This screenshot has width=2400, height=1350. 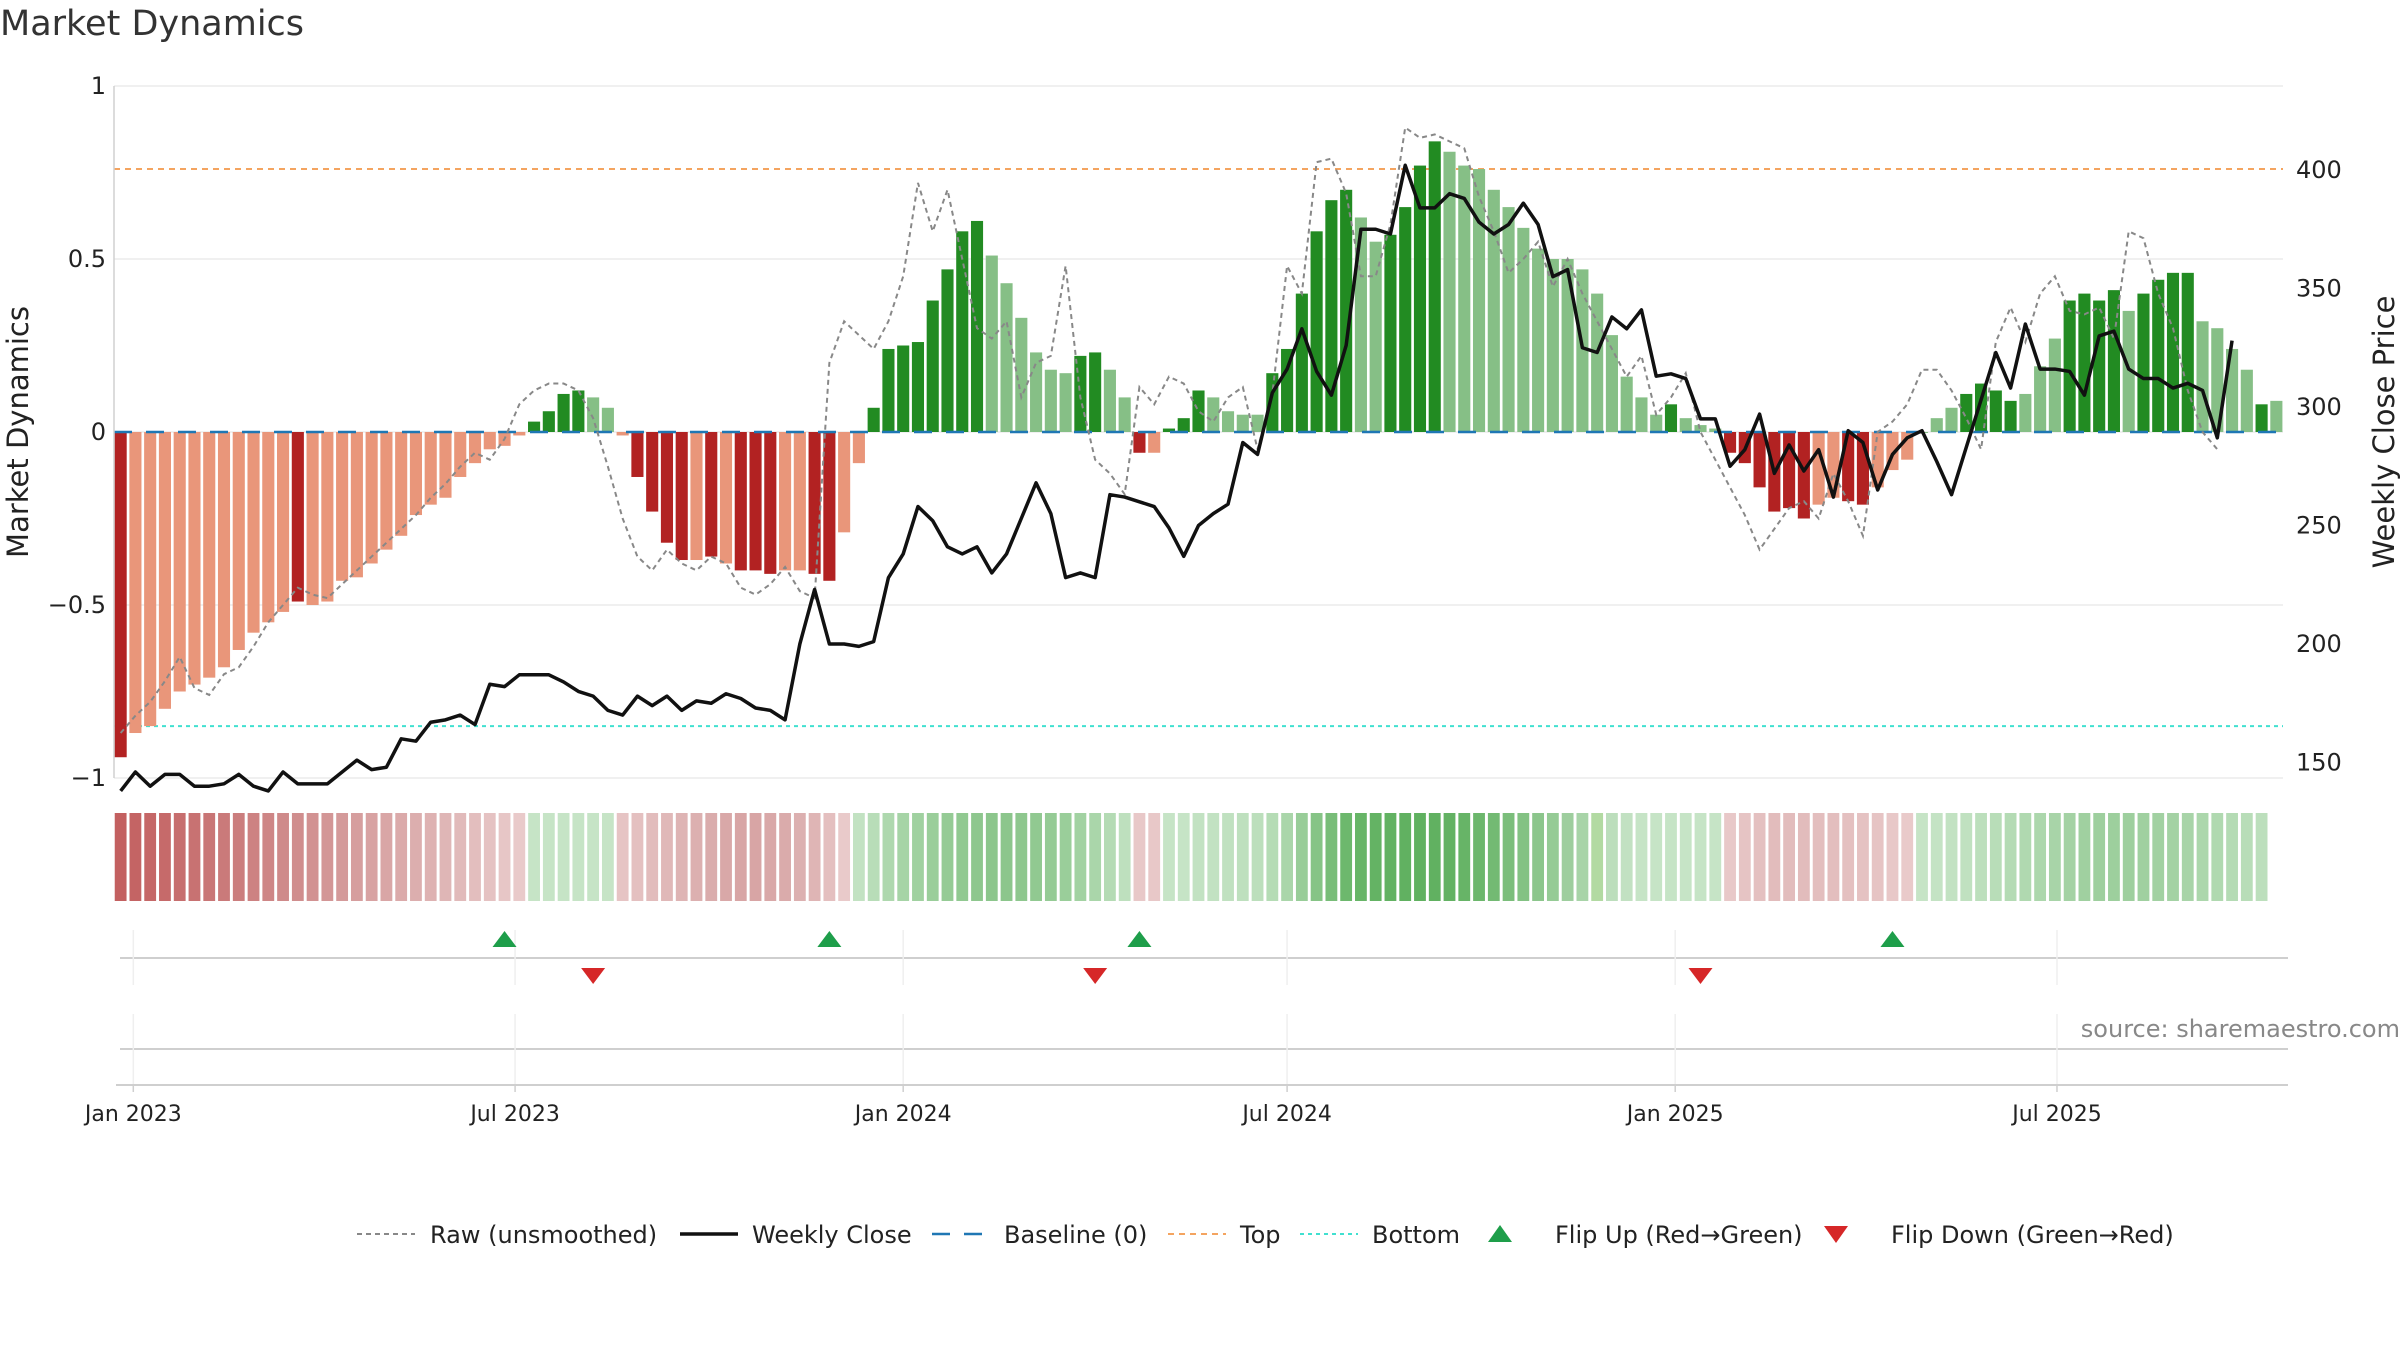 What do you see at coordinates (1075, 1235) in the screenshot?
I see `legend-label: Baseline (0)` at bounding box center [1075, 1235].